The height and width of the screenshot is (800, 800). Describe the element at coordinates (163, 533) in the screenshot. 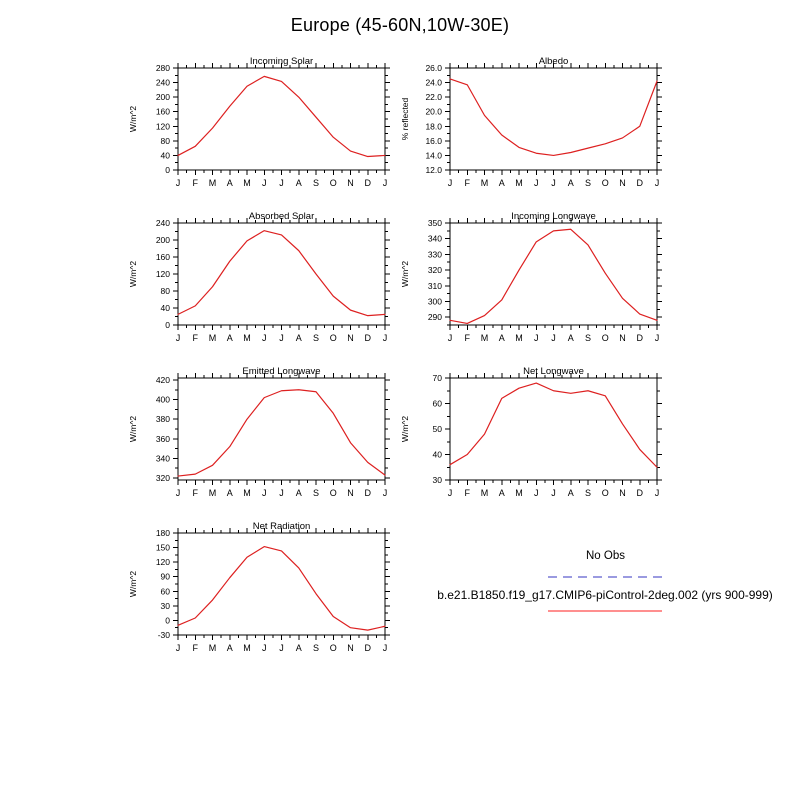

I see `y-tick-label: 180` at that location.